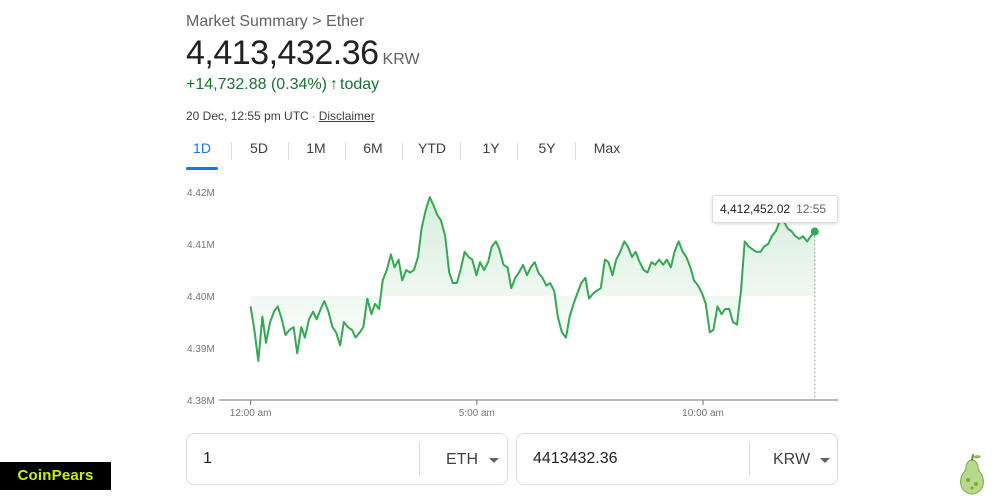 This screenshot has height=500, width=1000. Describe the element at coordinates (201, 297) in the screenshot. I see `y-tick-label: 4.40M` at that location.